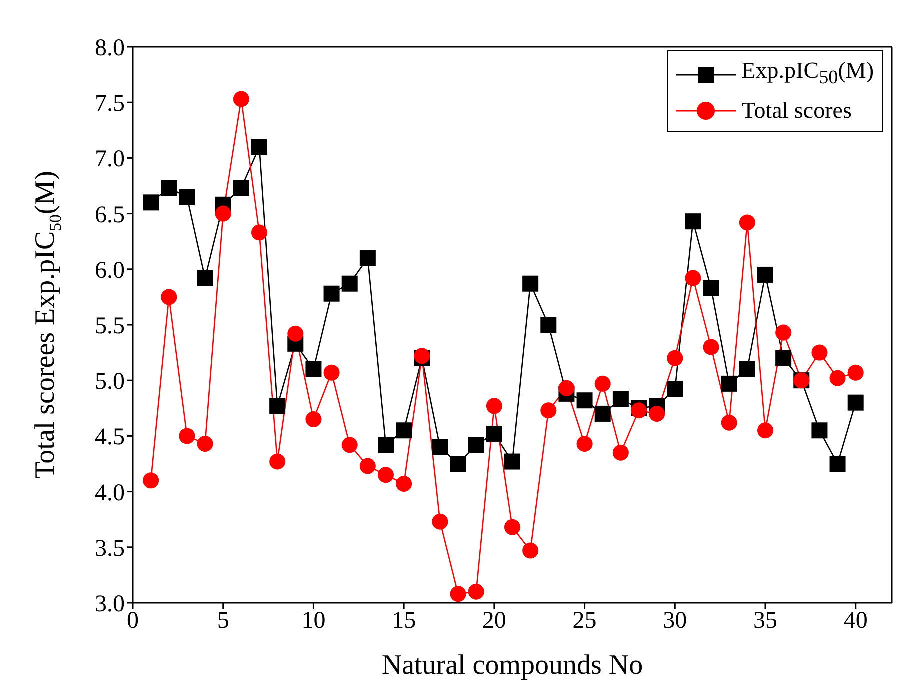 This screenshot has width=912, height=695. Describe the element at coordinates (110, 437) in the screenshot. I see `y-tick-label: 4.5` at that location.